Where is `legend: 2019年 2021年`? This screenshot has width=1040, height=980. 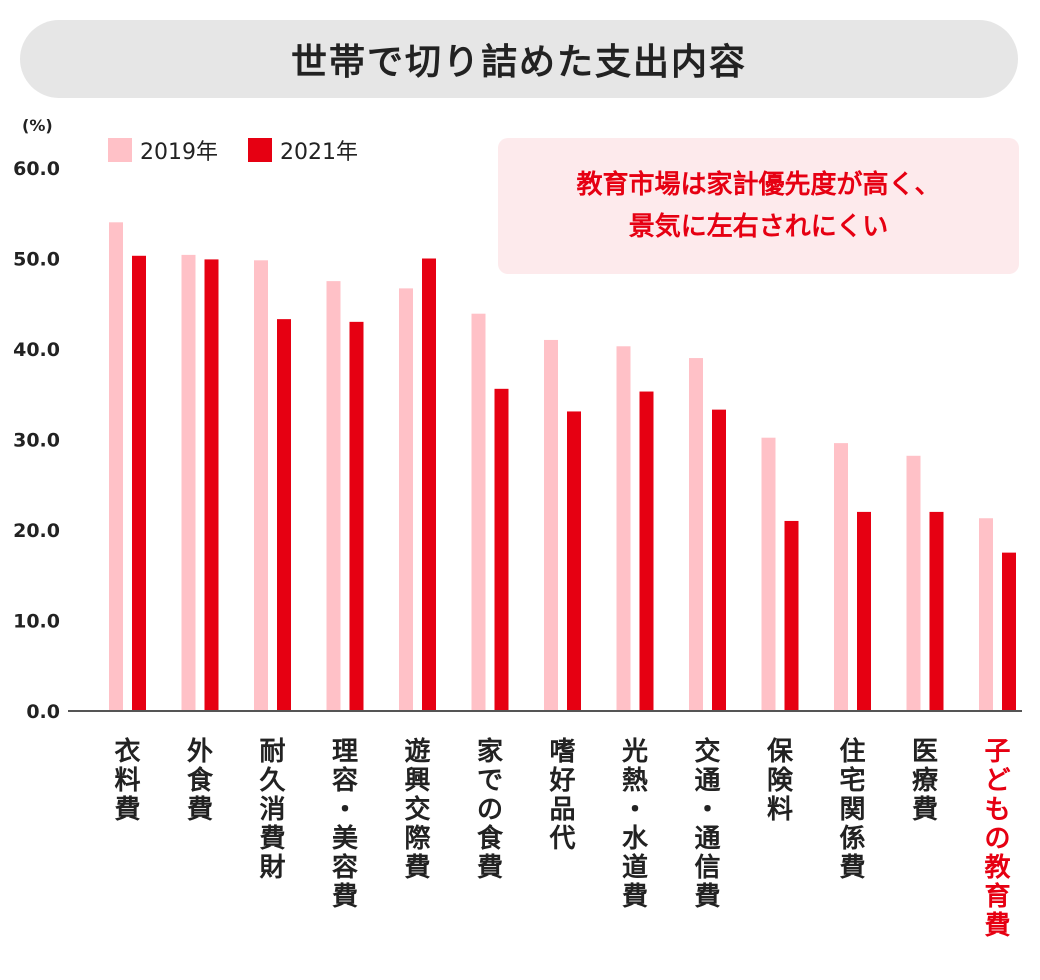 legend: 2019年 2021年 is located at coordinates (248, 150).